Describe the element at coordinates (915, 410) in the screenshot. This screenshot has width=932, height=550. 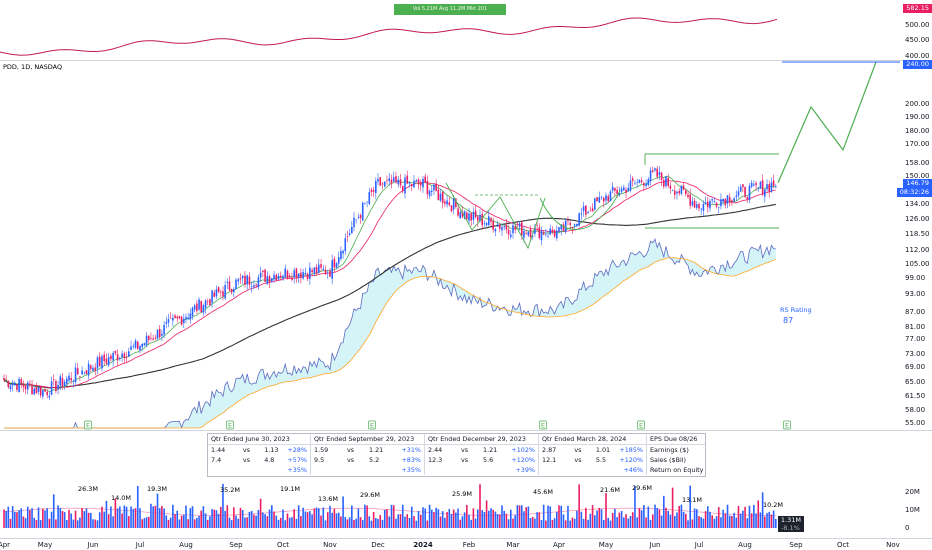
I see `price-axis-label: 58.00` at that location.